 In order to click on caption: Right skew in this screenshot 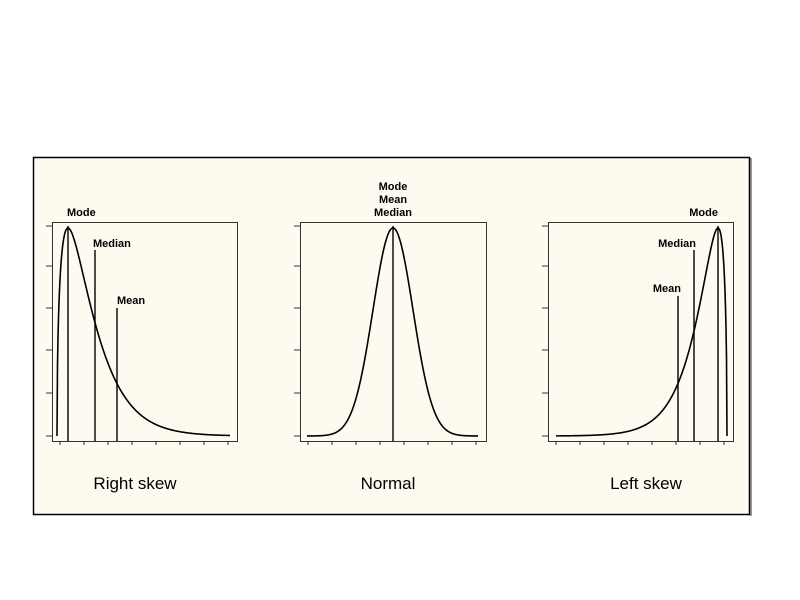, I will do `click(135, 483)`.